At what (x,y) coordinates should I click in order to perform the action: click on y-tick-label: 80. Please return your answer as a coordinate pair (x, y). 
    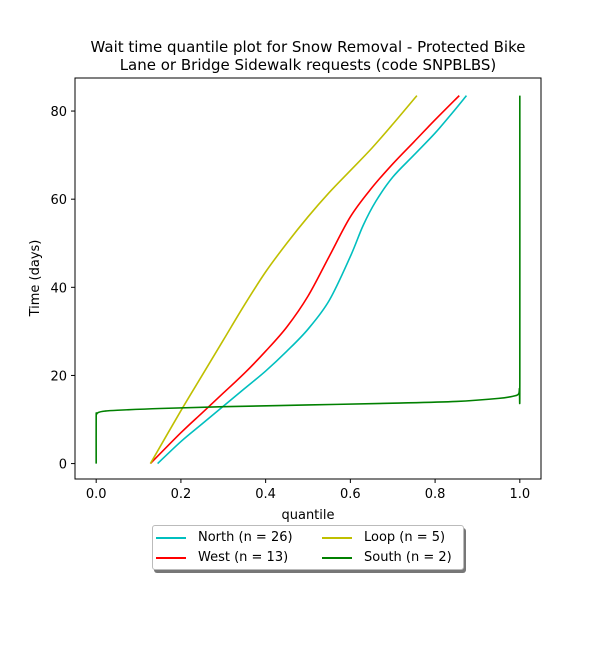
    Looking at the image, I should click on (58, 112).